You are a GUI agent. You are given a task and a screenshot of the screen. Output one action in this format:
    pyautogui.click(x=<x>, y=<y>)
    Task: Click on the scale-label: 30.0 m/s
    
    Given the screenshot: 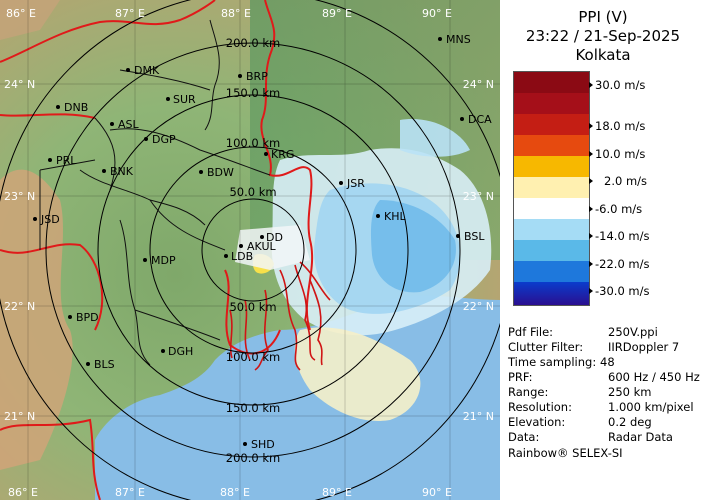 What is the action you would take?
    pyautogui.click(x=620, y=85)
    